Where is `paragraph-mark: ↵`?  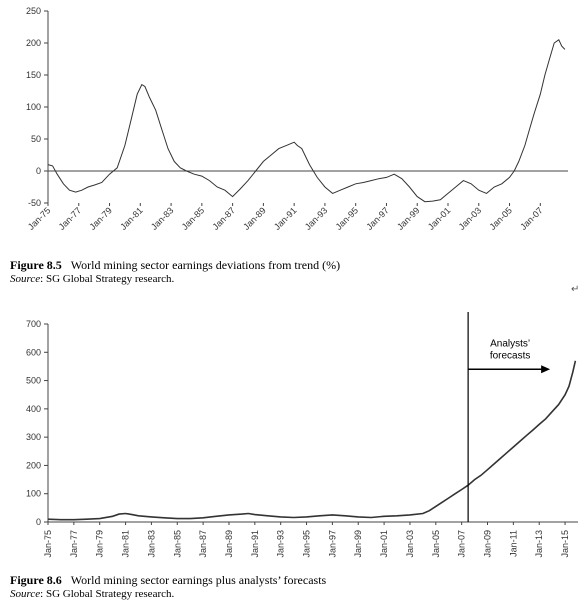 paragraph-mark: ↵ is located at coordinates (575, 289).